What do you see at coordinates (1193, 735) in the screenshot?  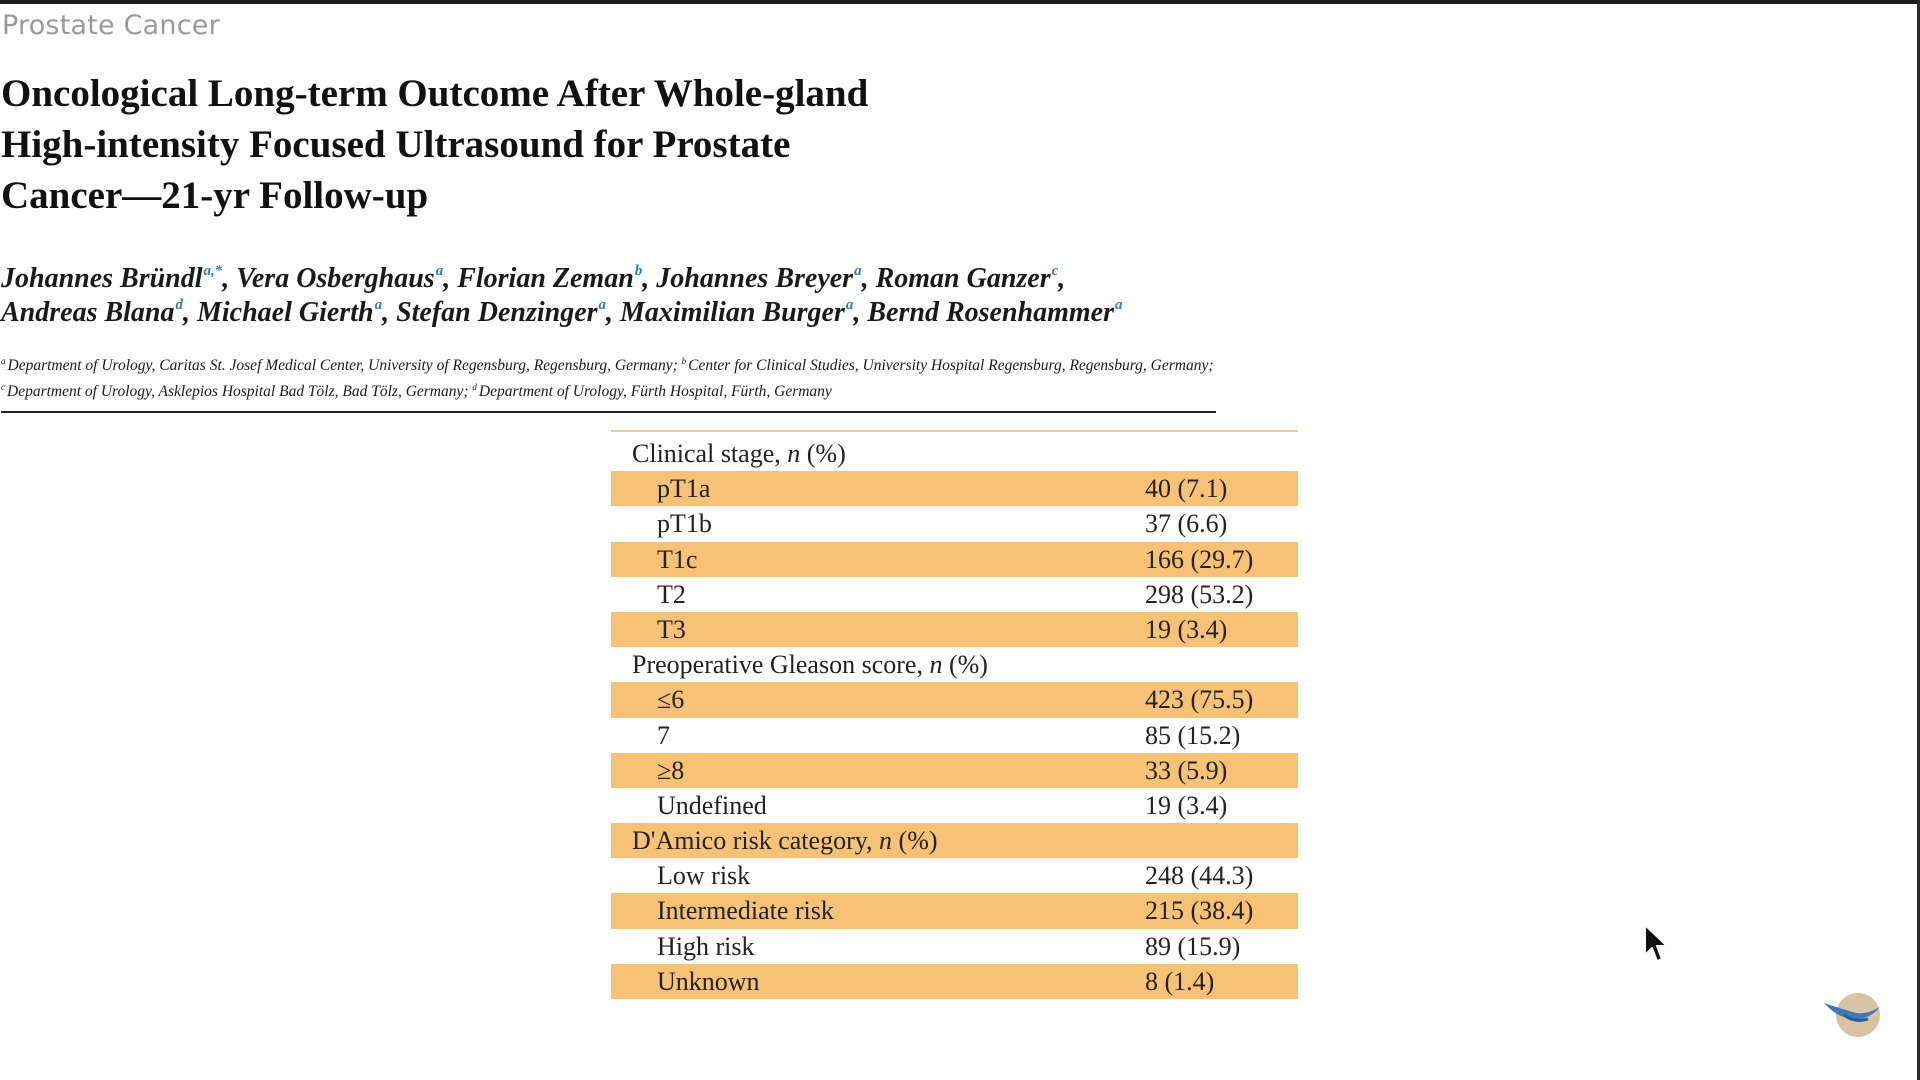 I see `row-value: 85 (15.2)` at bounding box center [1193, 735].